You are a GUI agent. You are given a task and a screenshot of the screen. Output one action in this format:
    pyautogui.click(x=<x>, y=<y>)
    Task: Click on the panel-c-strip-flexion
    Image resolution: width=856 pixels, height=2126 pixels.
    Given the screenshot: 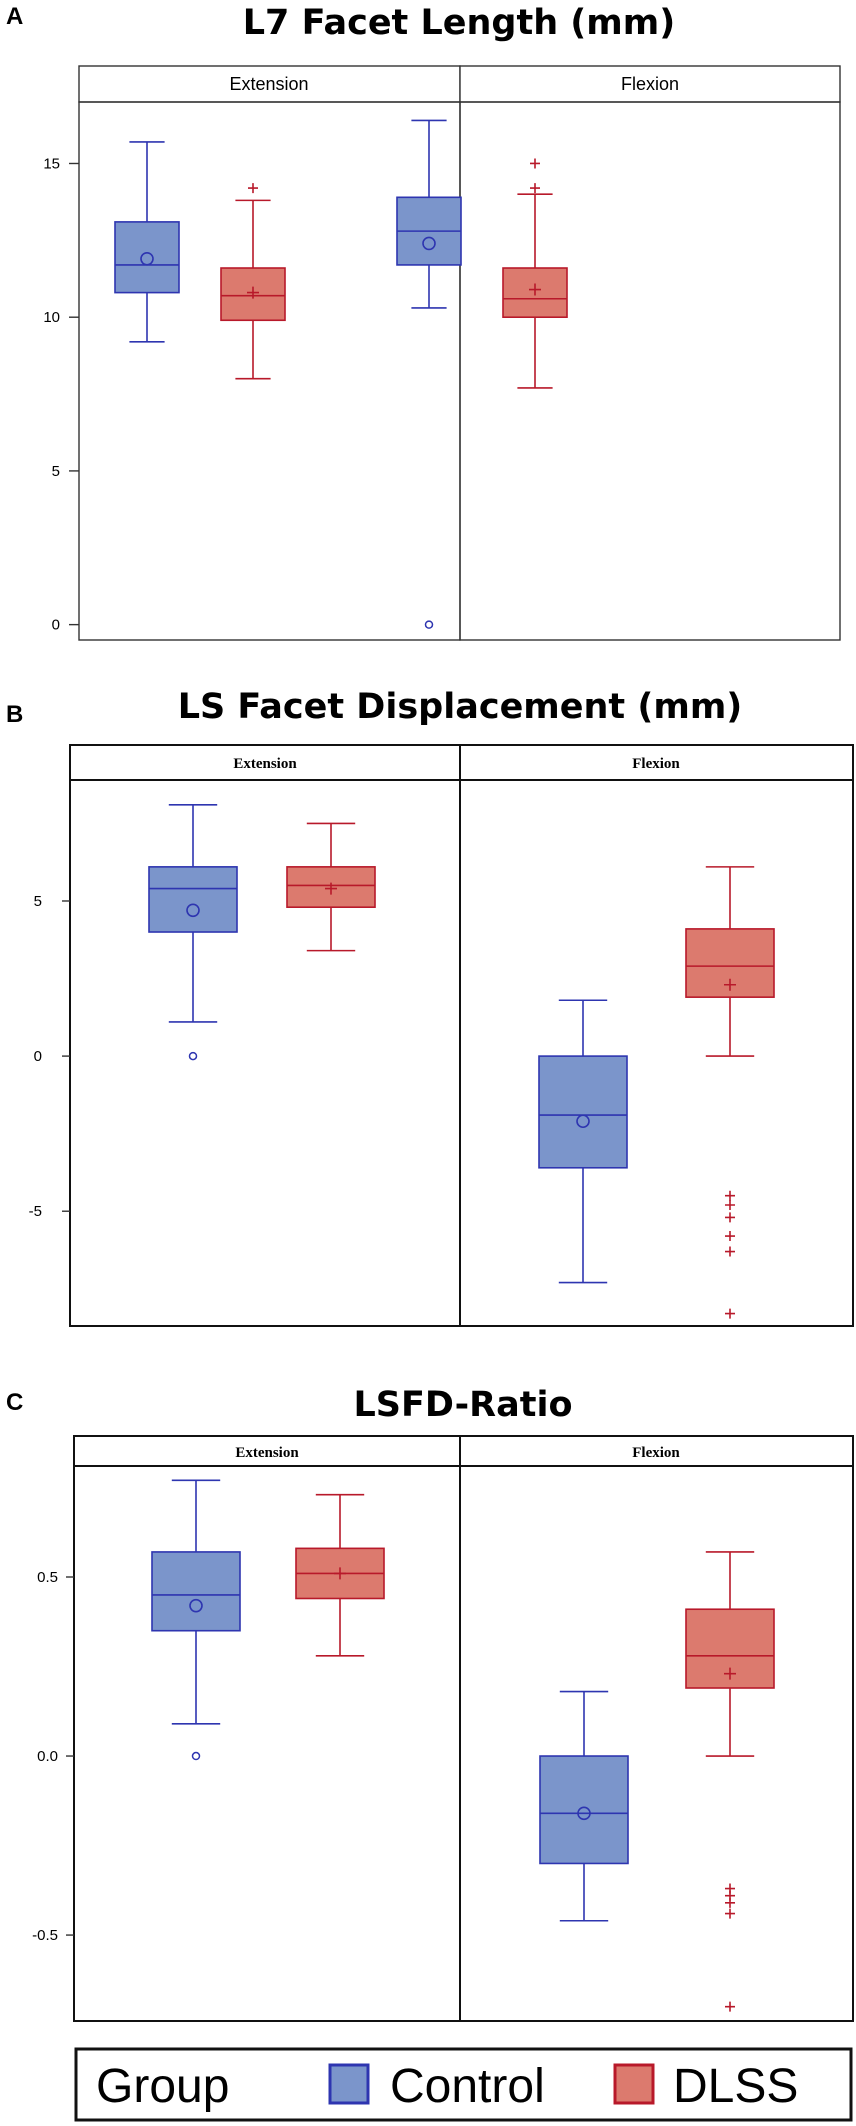 What is the action you would take?
    pyautogui.click(x=656, y=1451)
    